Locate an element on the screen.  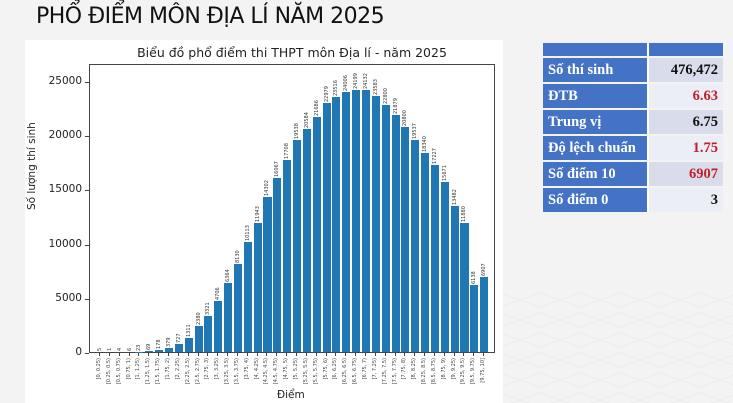
y-tick-label: 10000 is located at coordinates (65, 243).